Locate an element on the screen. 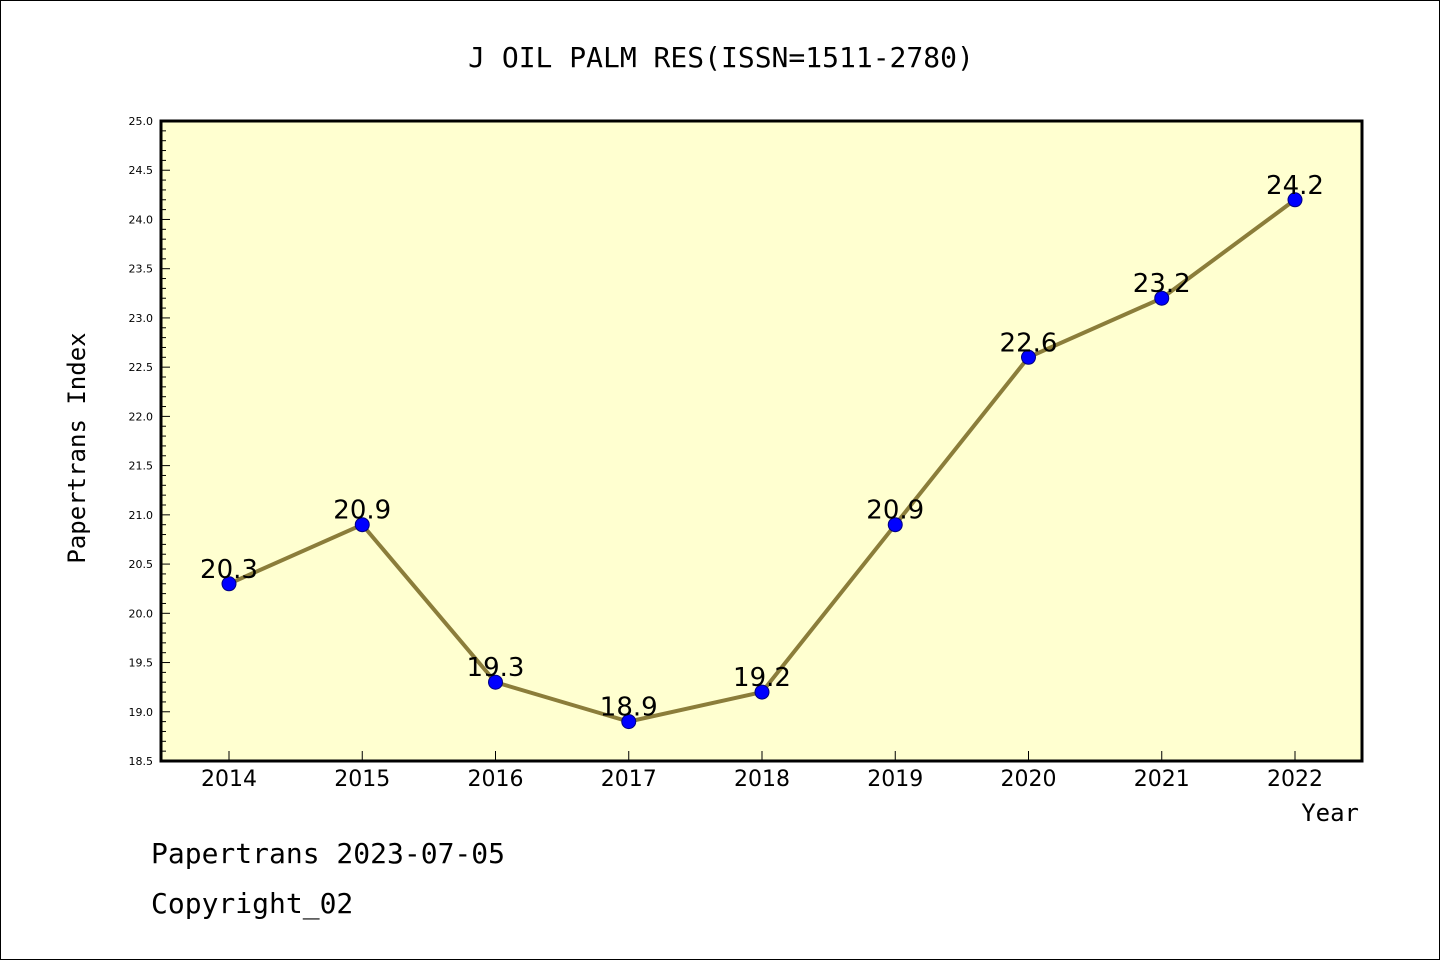  y-tick-label: 20.0 is located at coordinates (141, 613).